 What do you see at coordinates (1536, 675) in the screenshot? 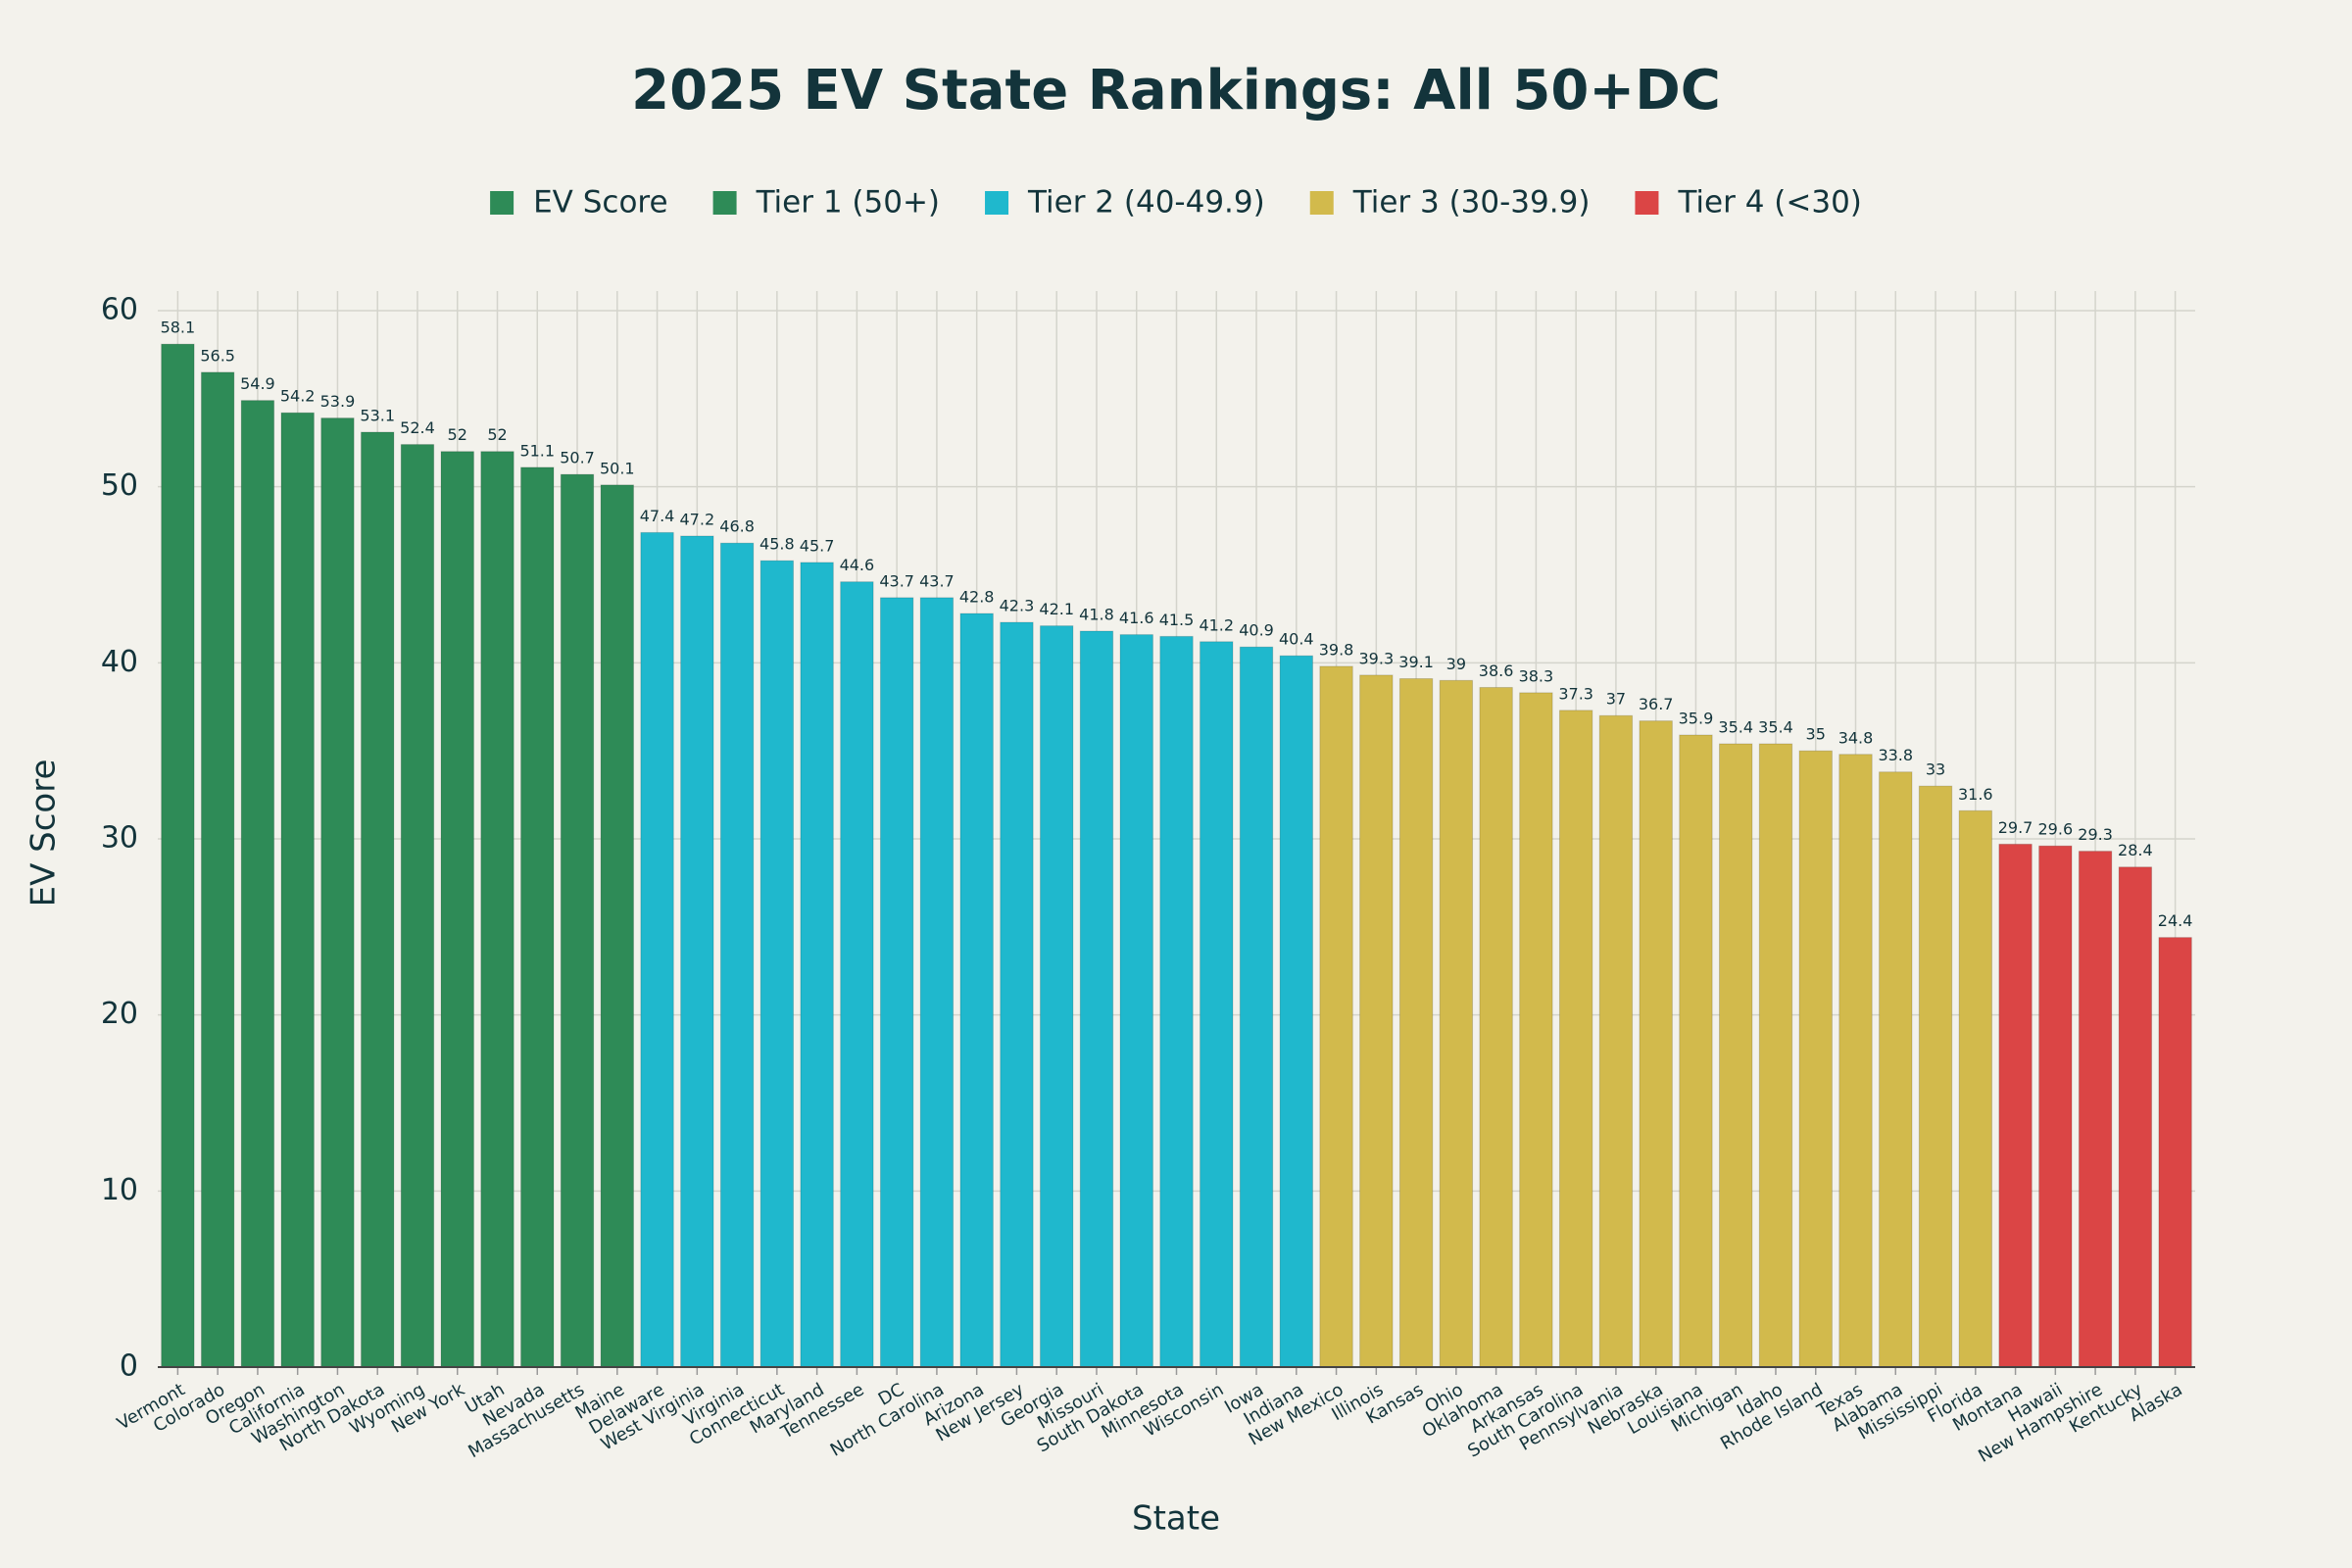
I see `data-label: 38.3` at bounding box center [1536, 675].